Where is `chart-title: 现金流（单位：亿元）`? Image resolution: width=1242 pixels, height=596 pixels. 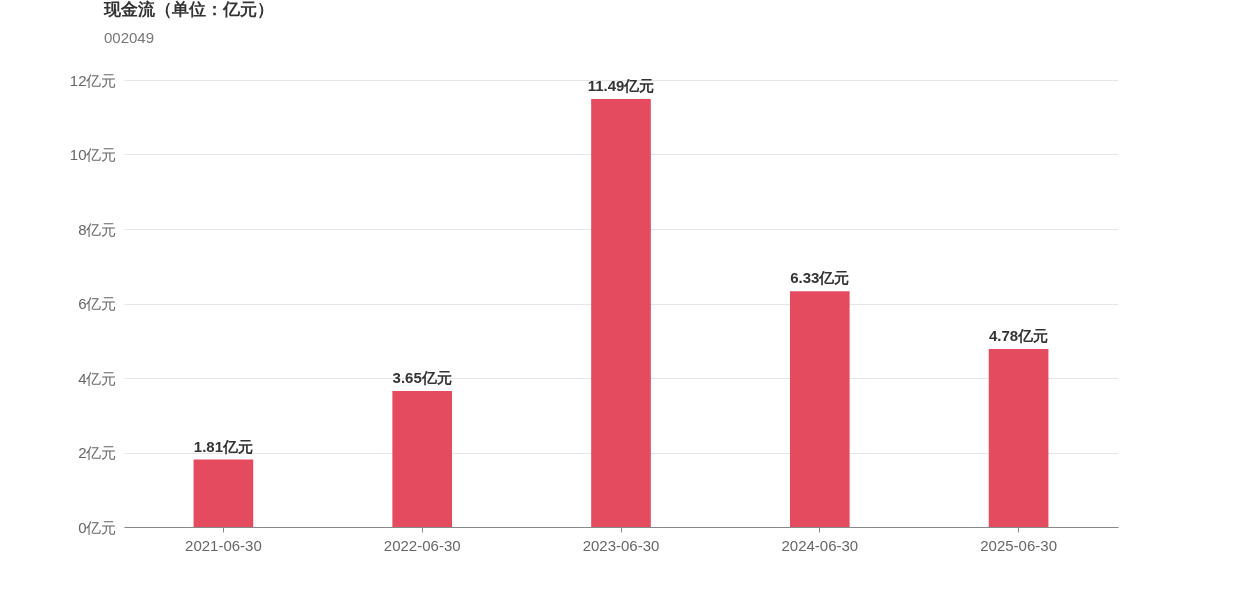 chart-title: 现金流（单位：亿元） is located at coordinates (188, 9).